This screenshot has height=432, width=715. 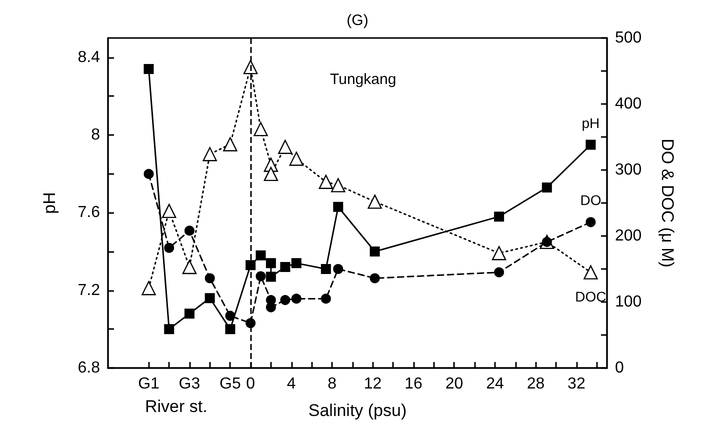 I want to click on x-axis-title: Salinity (psu), so click(x=357, y=410).